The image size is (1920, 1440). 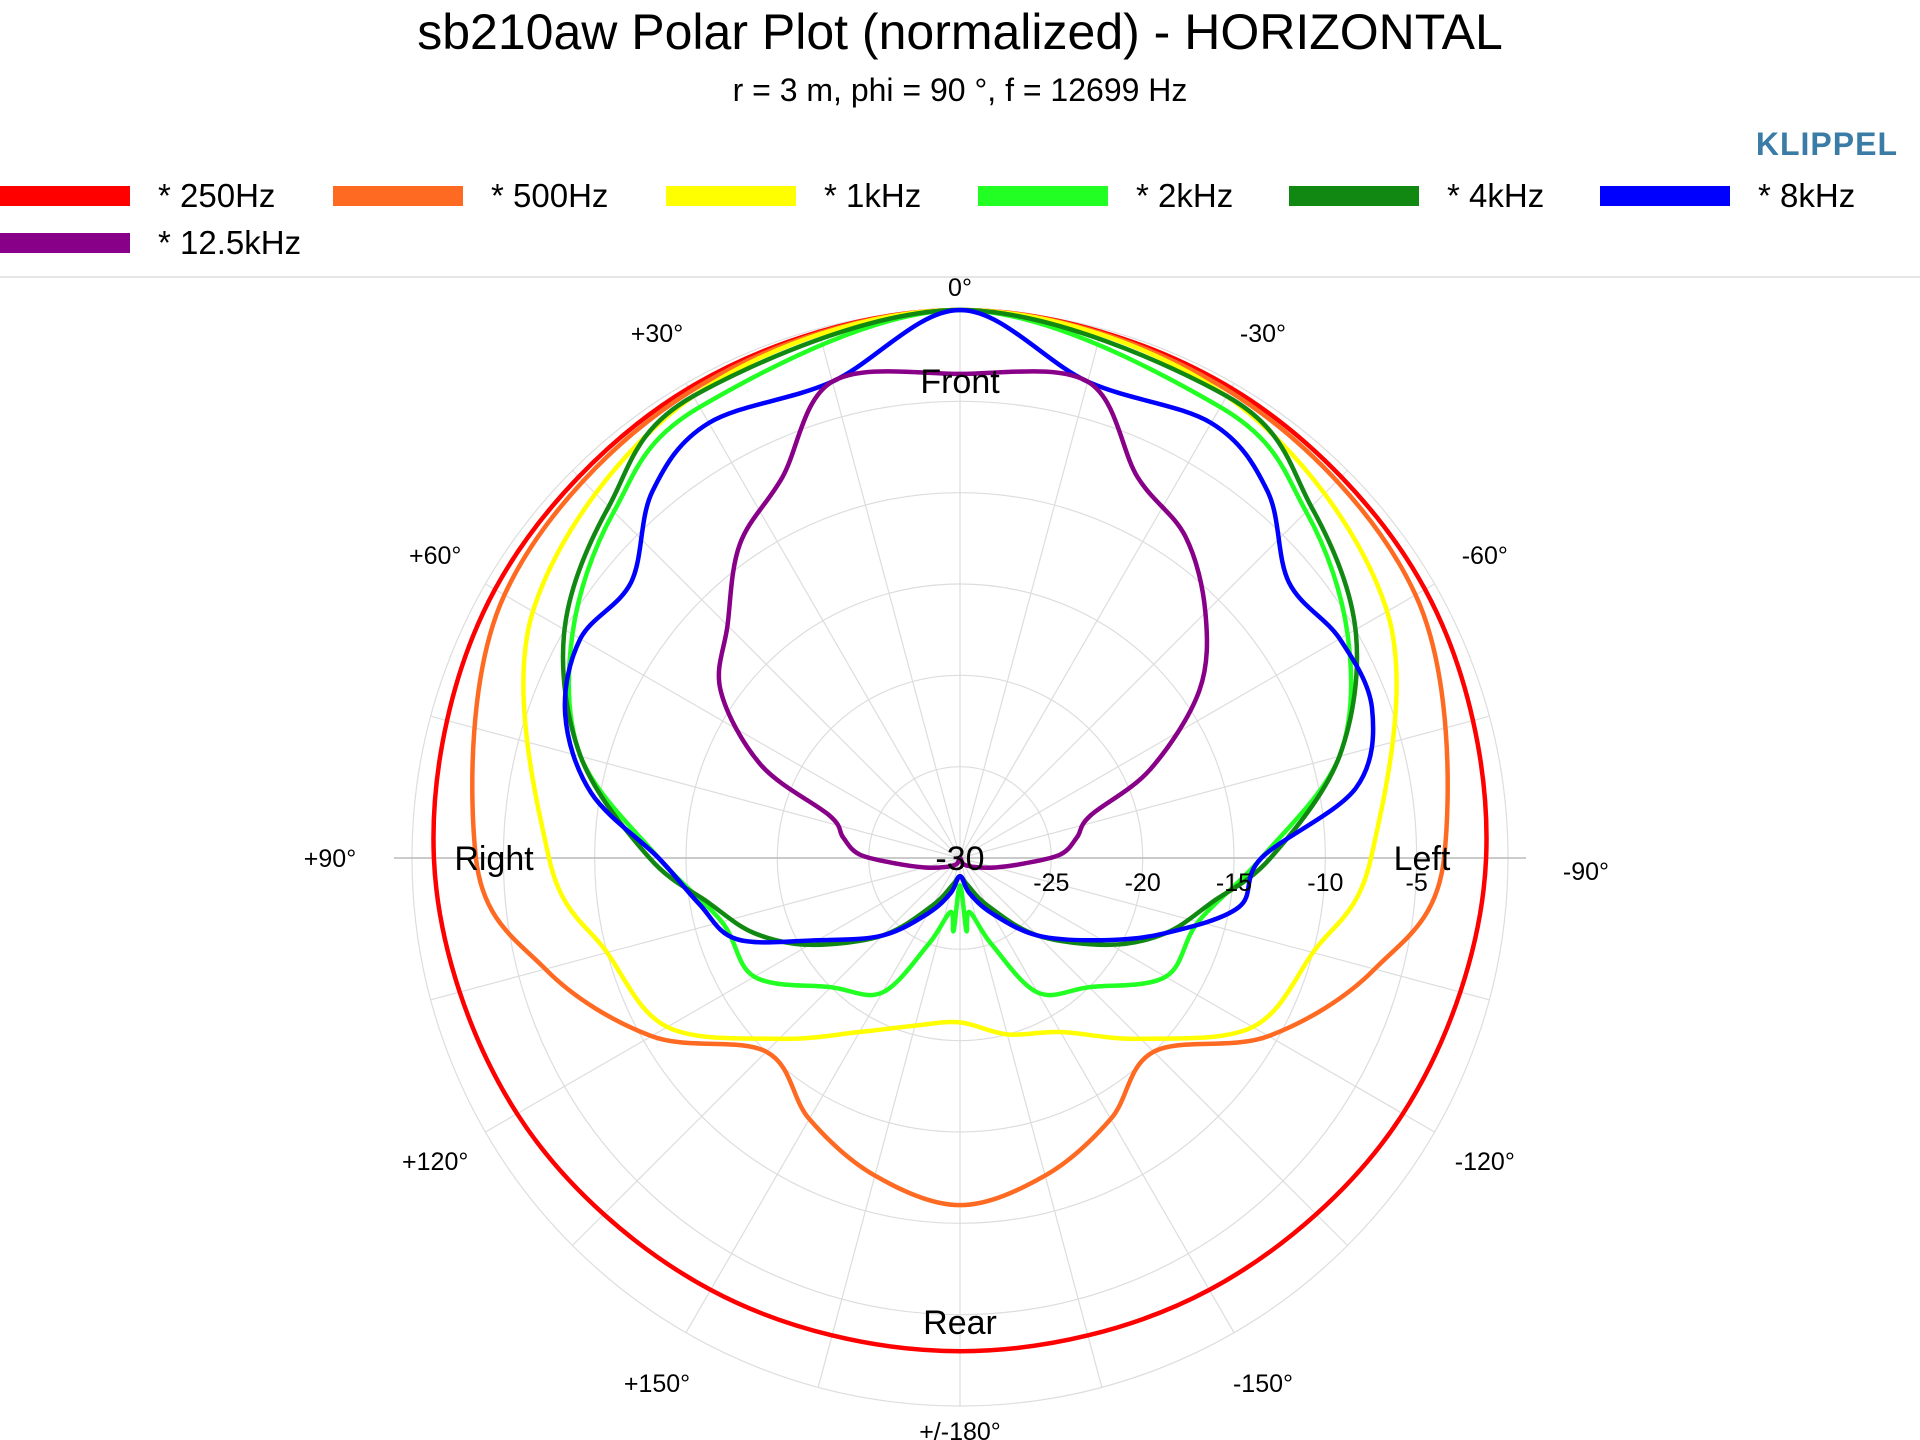 I want to click on legend-label: * 250Hz, so click(x=217, y=195).